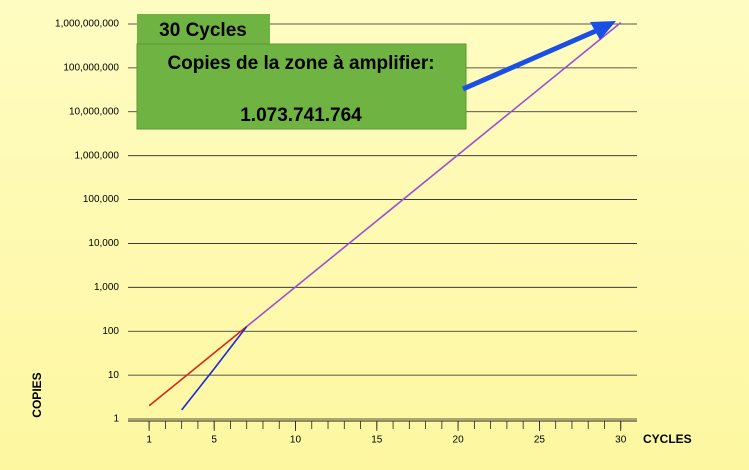  What do you see at coordinates (214, 440) in the screenshot?
I see `x-tick-label: 5` at bounding box center [214, 440].